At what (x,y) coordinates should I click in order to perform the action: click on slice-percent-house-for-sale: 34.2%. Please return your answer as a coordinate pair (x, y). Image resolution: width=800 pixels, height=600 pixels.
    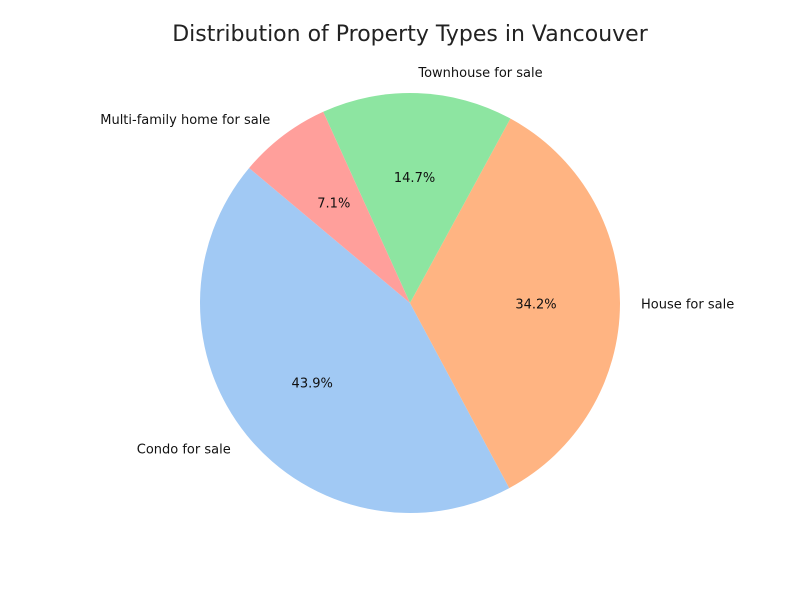
    Looking at the image, I should click on (535, 304).